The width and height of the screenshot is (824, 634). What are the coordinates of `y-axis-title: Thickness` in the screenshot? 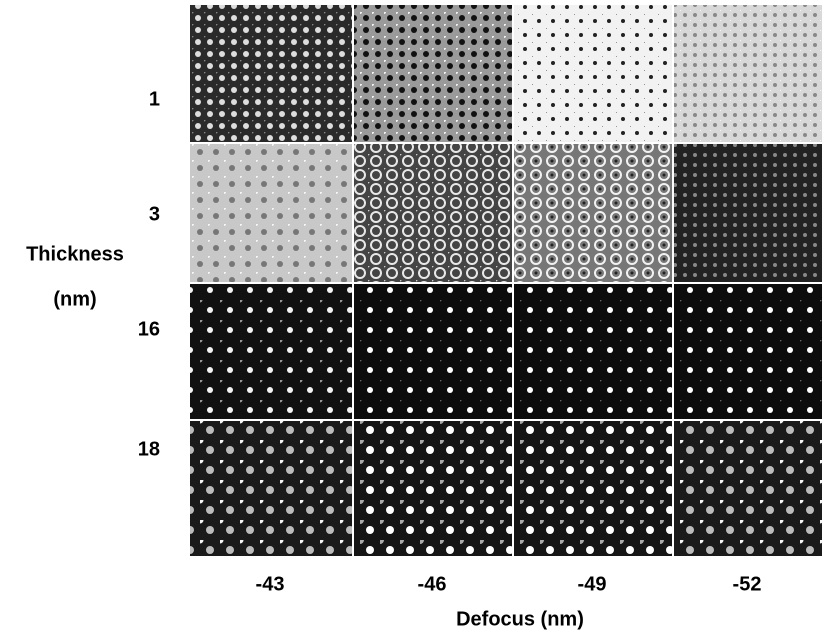 It's located at (75, 254).